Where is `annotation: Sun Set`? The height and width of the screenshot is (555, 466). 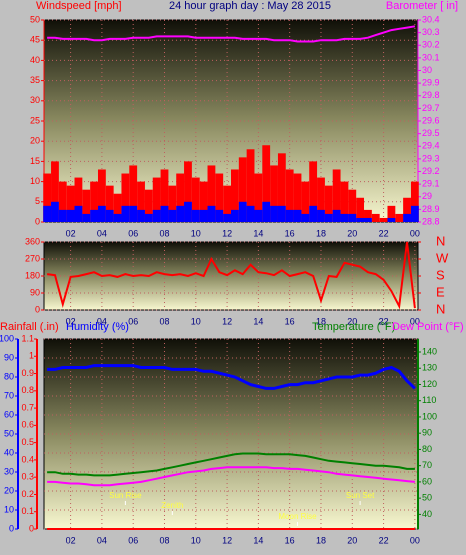
annotation: Sun Set is located at coordinates (360, 495).